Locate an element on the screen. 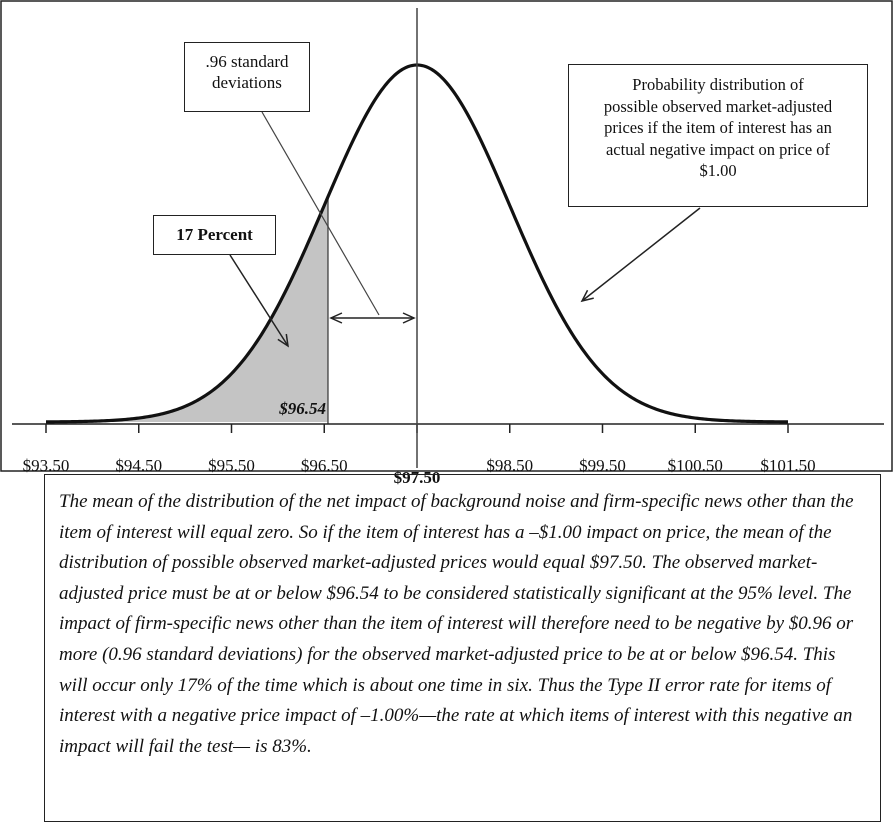 This screenshot has height=837, width=893. x-tick-label: $94.50 is located at coordinates (138, 465).